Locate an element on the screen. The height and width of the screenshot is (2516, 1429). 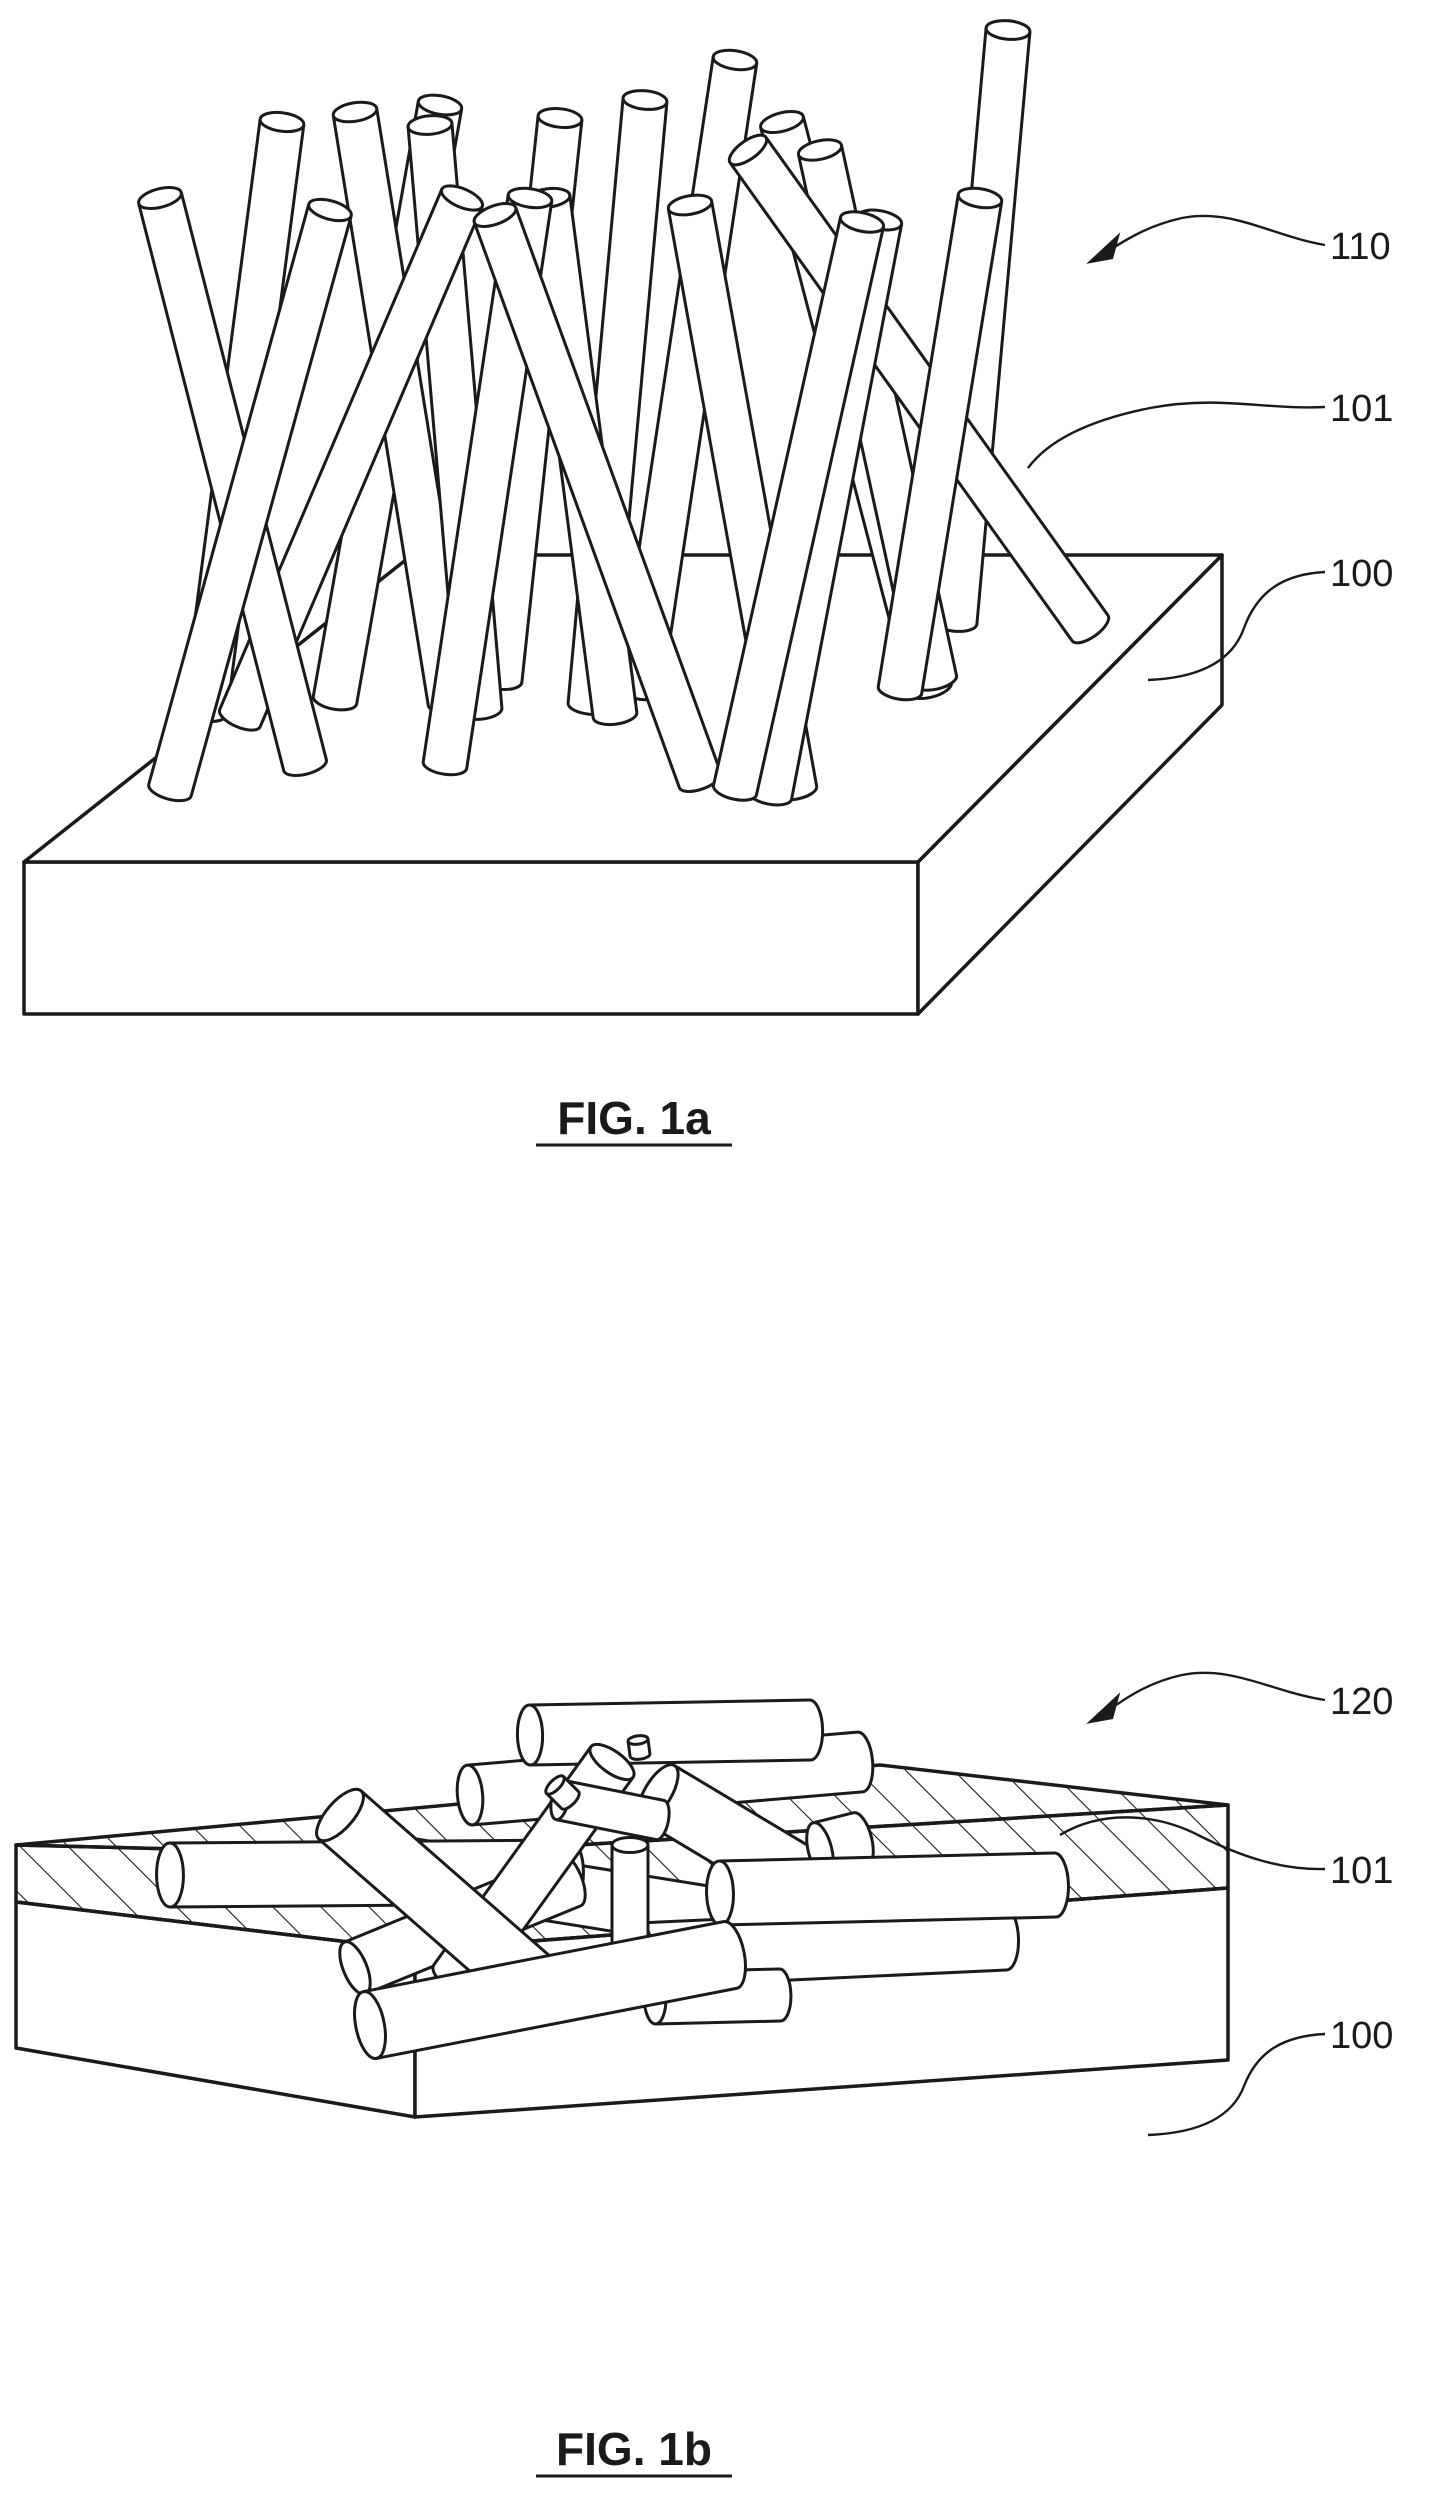
label-100-1b: 100 is located at coordinates (1361, 2036).